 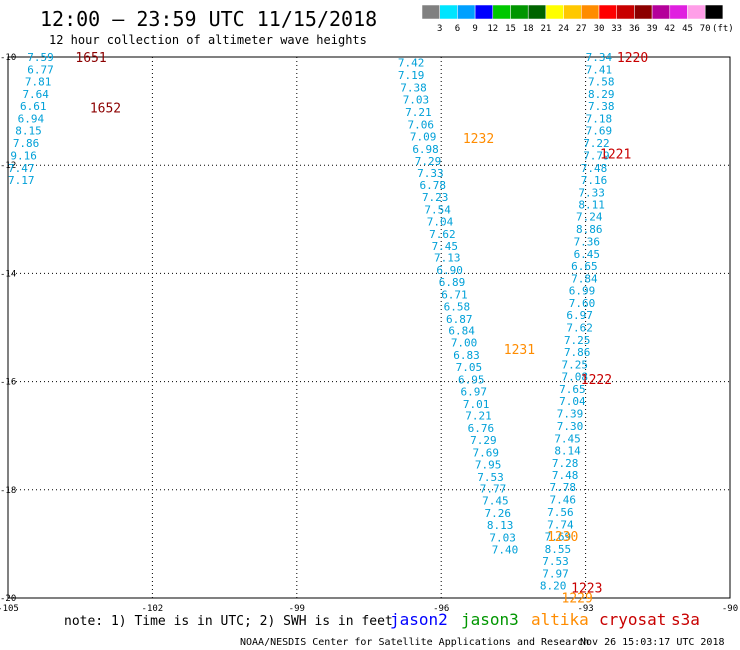 I want to click on wave-height-value: 7.00, so click(x=464, y=343).